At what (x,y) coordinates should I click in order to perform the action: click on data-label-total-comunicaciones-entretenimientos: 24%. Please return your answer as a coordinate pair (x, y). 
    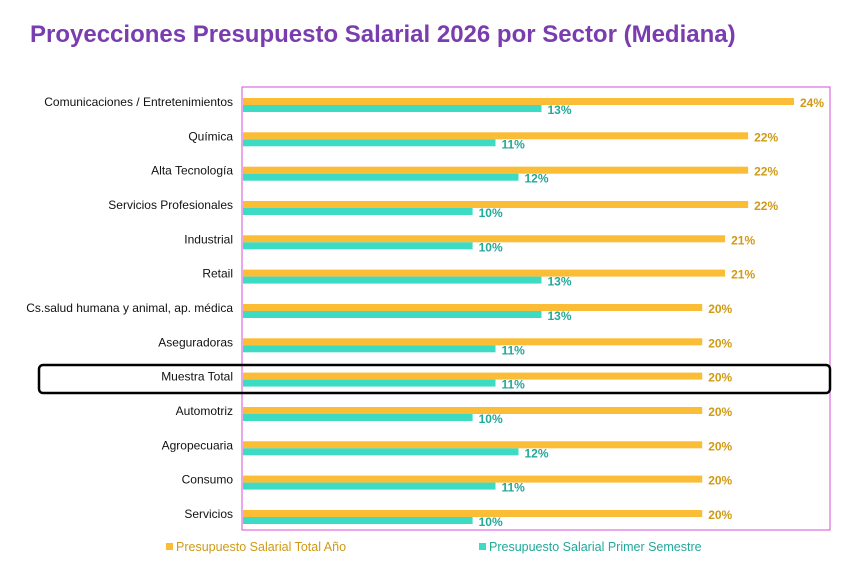
    Looking at the image, I should click on (812, 103).